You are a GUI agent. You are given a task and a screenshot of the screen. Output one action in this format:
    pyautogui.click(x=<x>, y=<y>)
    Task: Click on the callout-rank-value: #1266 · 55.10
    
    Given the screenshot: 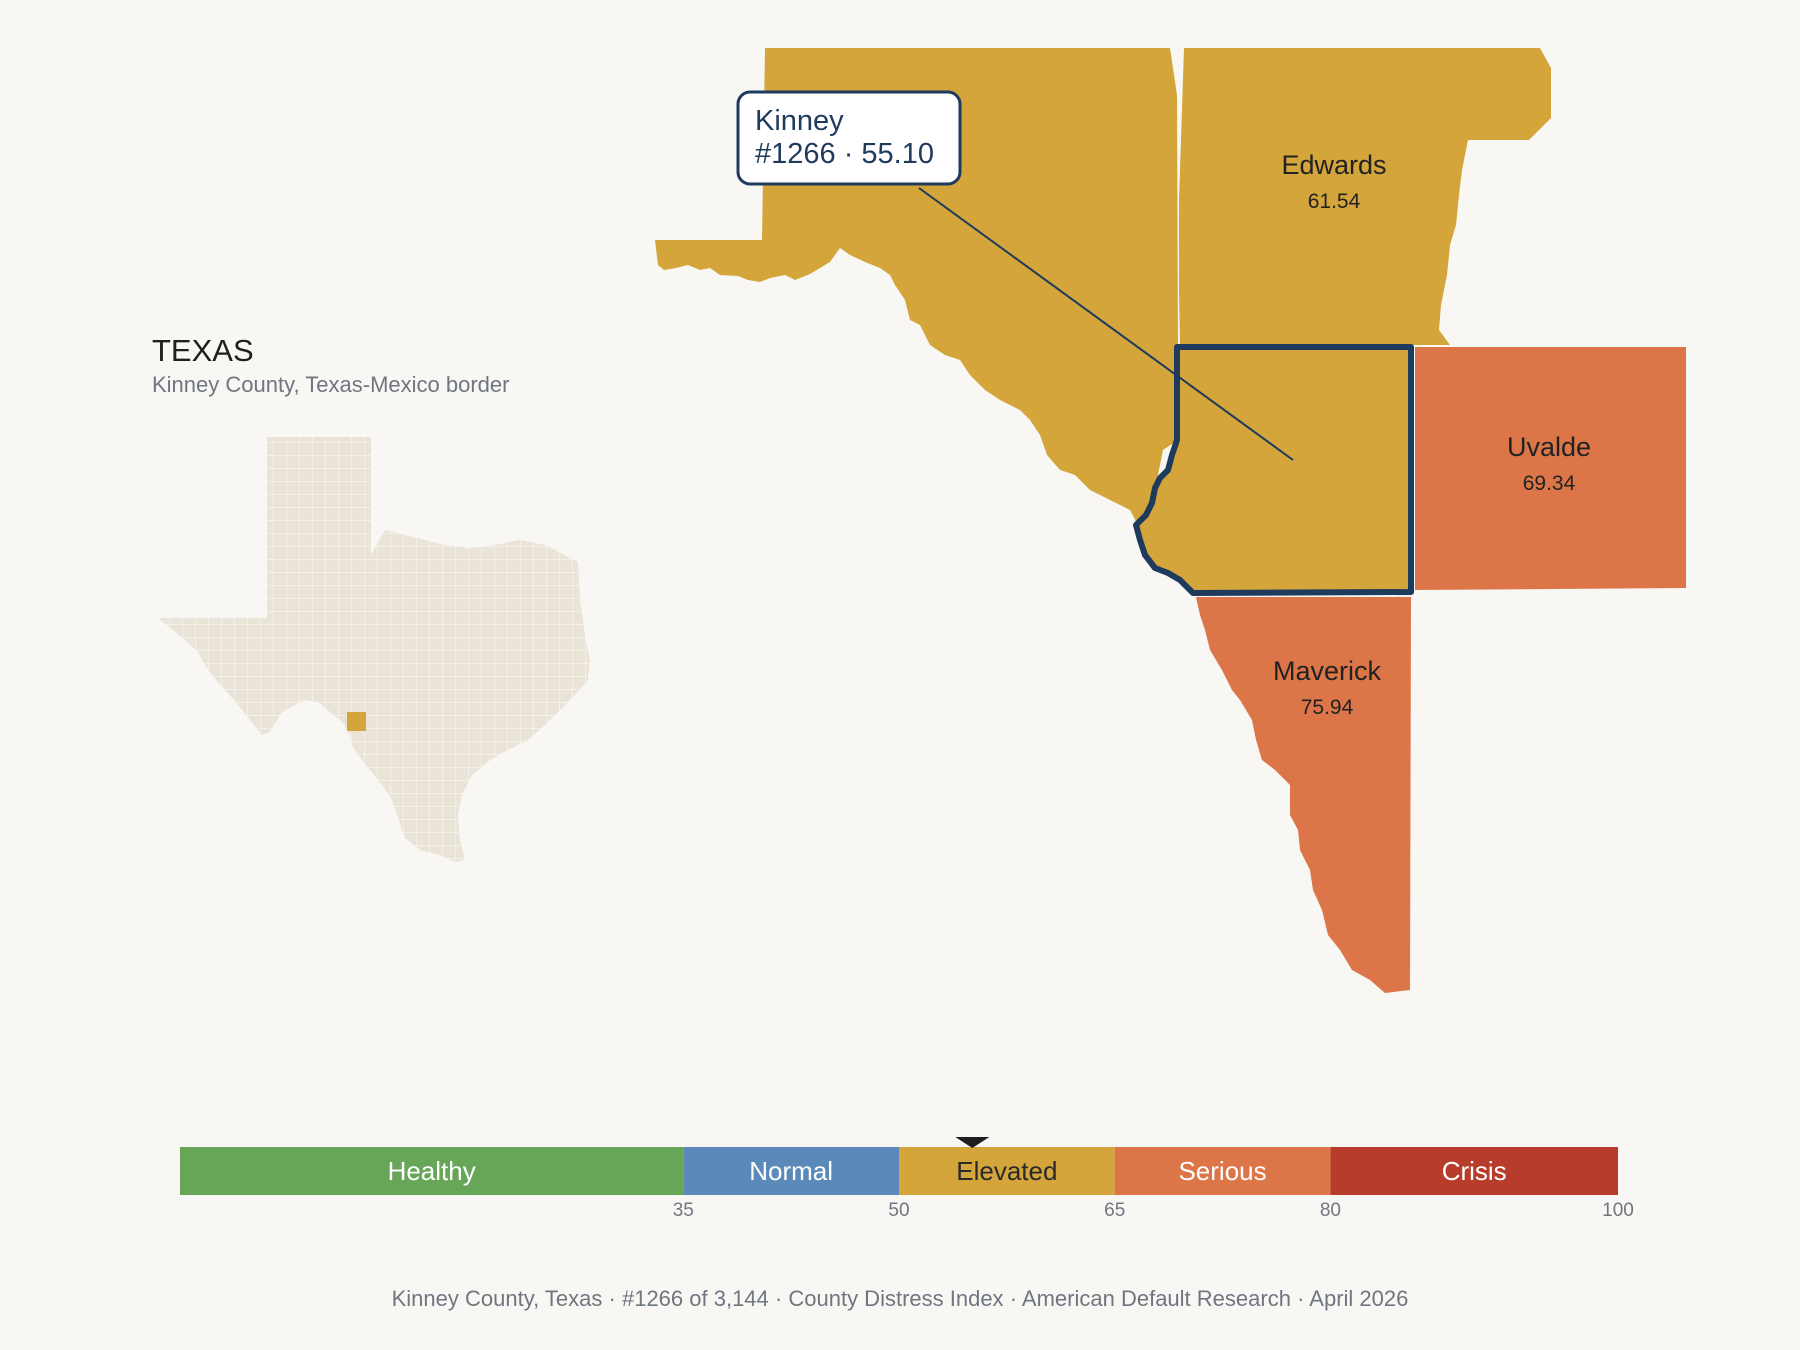 What is the action you would take?
    pyautogui.click(x=844, y=154)
    